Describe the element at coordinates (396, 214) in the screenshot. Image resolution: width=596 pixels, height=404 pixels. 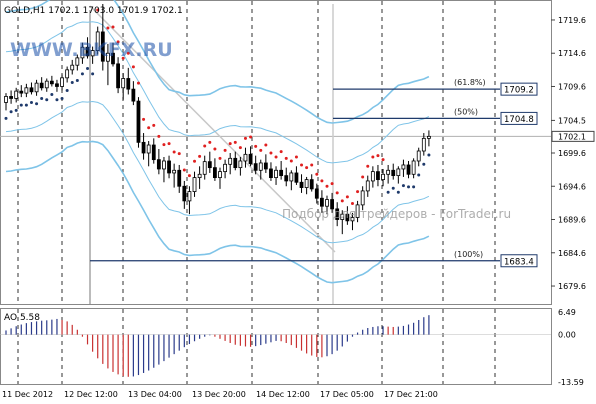
I see `watermark-text: Подбор для трейдеров - ForTrader.ru` at that location.